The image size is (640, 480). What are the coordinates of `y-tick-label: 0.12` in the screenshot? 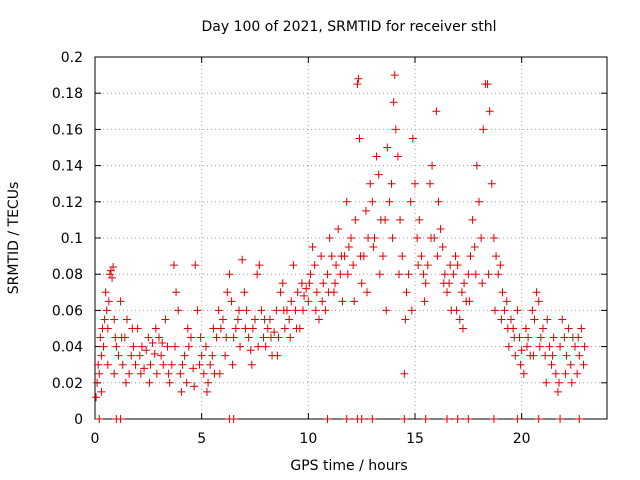 It's located at (67, 203).